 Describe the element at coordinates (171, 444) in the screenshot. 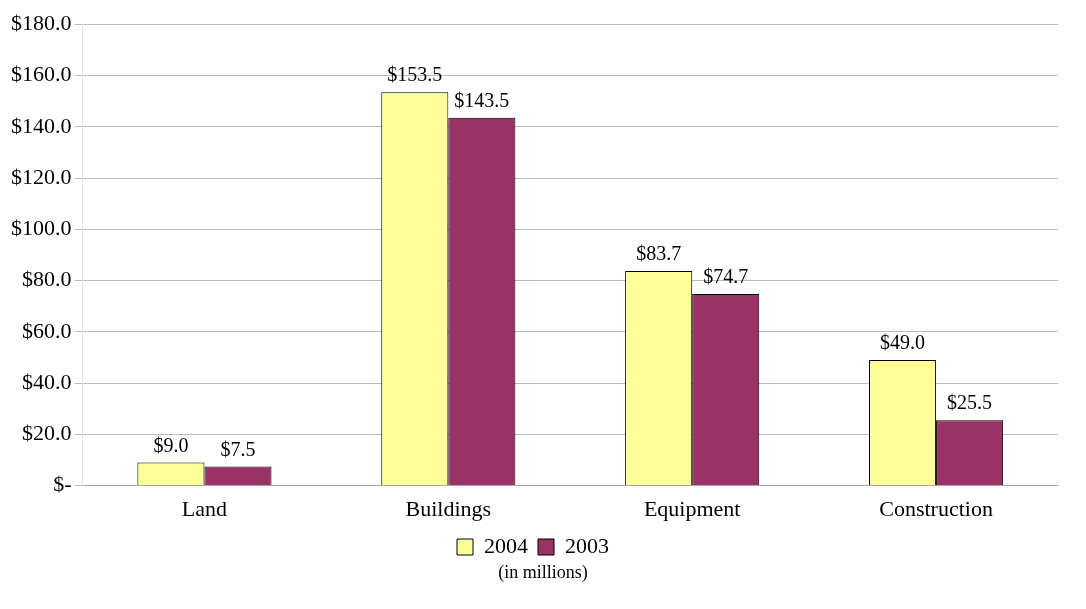

I see `data-label: $9.0` at that location.